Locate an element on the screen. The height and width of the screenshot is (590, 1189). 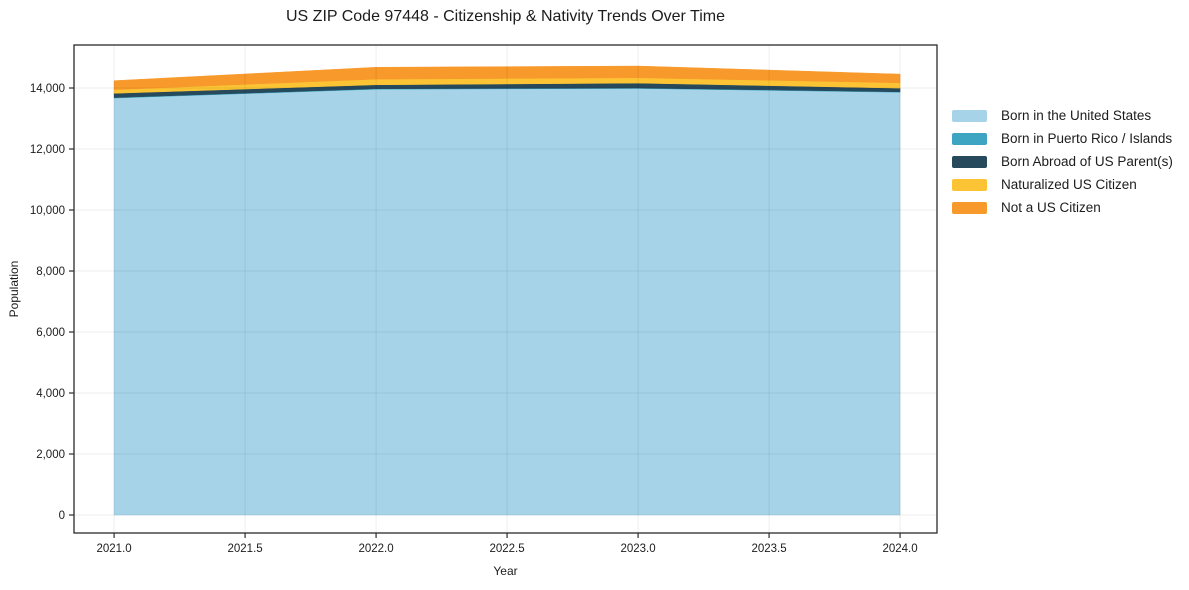
y-tick-label: 12,000 is located at coordinates (47, 150).